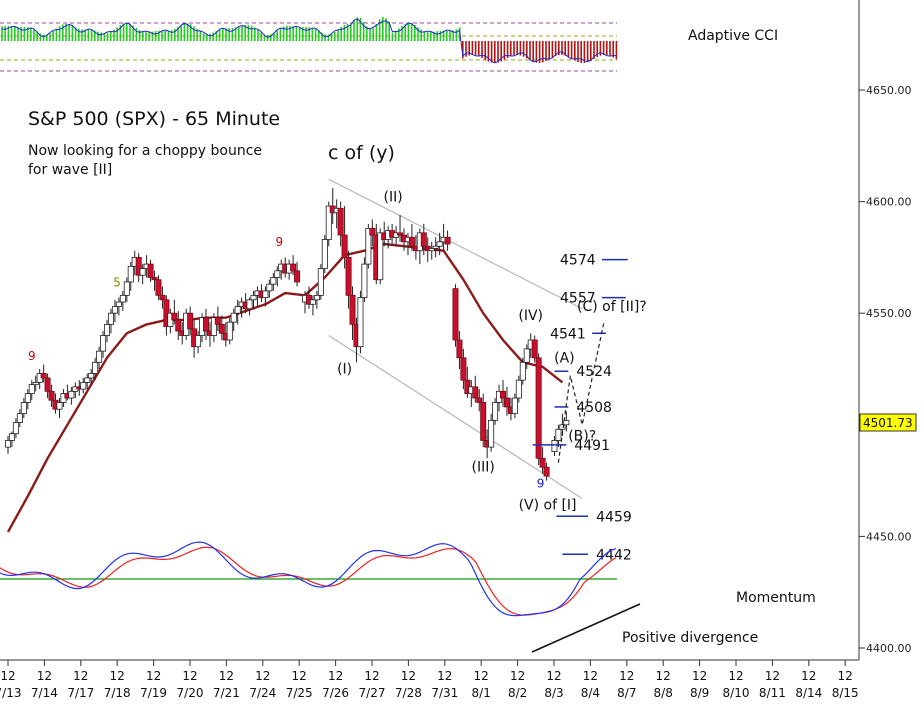  I want to click on date-label: 7/19, so click(153, 693).